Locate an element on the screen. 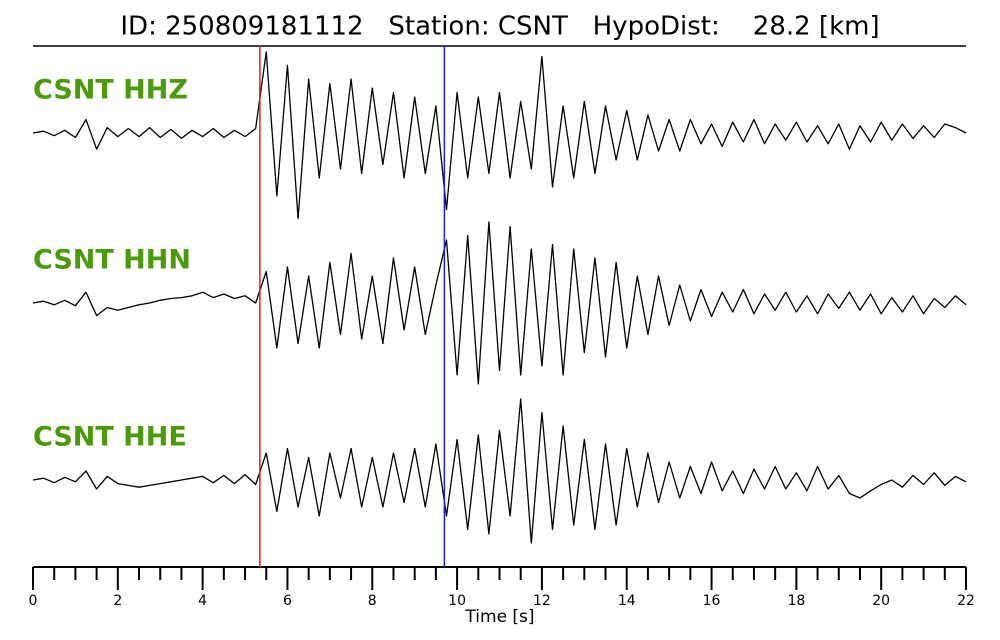 The height and width of the screenshot is (640, 1000). x-tick-label: 0 is located at coordinates (33, 601).